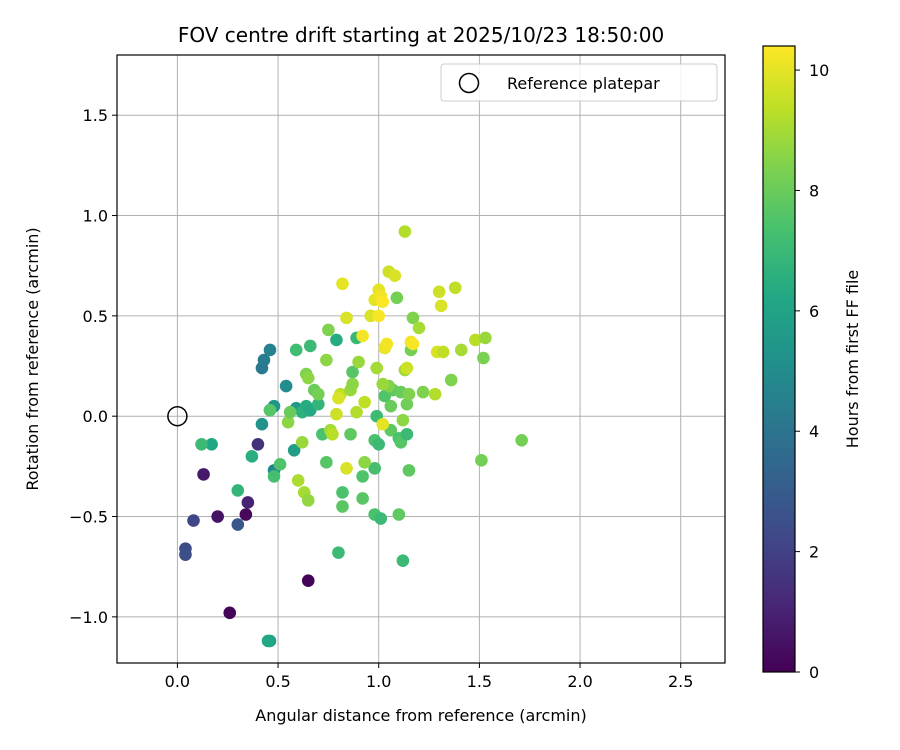 The width and height of the screenshot is (900, 750). I want to click on colorbar-tick-label: 2, so click(814, 552).